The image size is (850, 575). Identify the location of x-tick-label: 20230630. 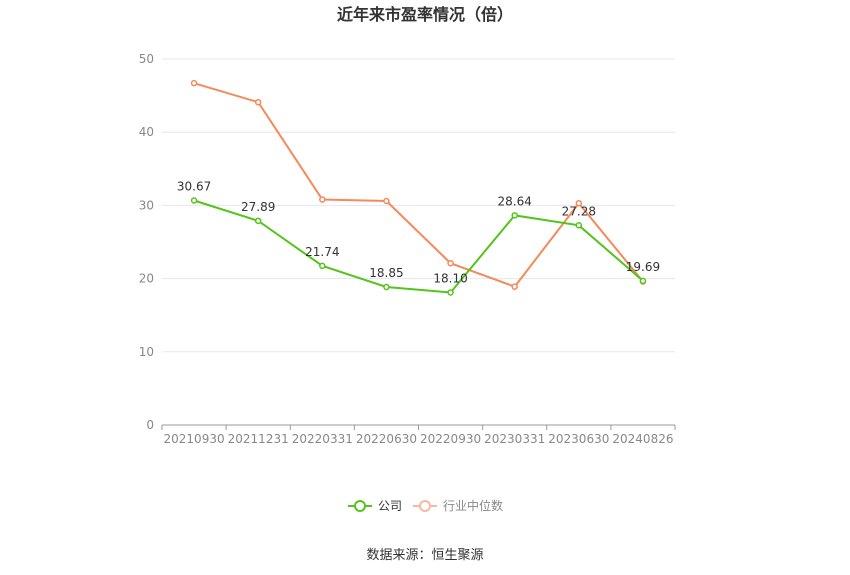
(578, 439).